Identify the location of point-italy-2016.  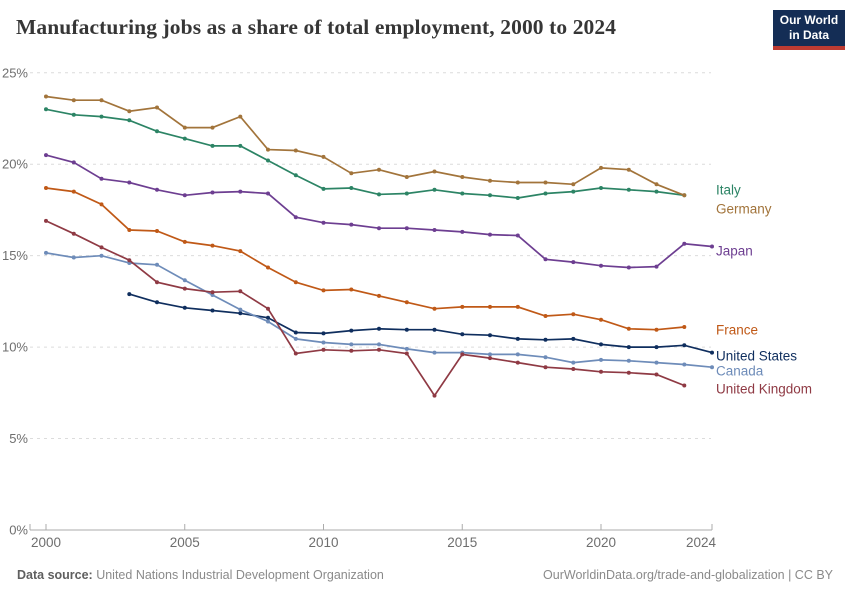
(490, 195).